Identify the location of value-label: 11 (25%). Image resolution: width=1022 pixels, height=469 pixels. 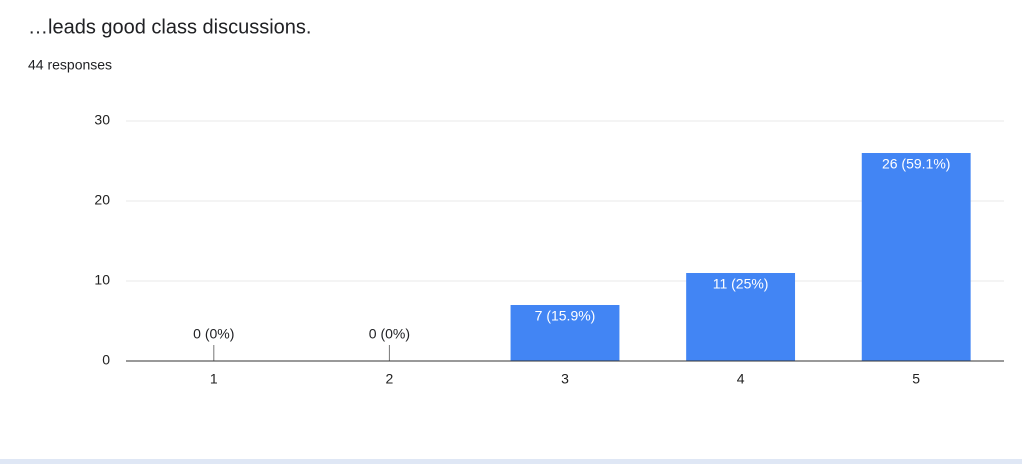
(741, 284).